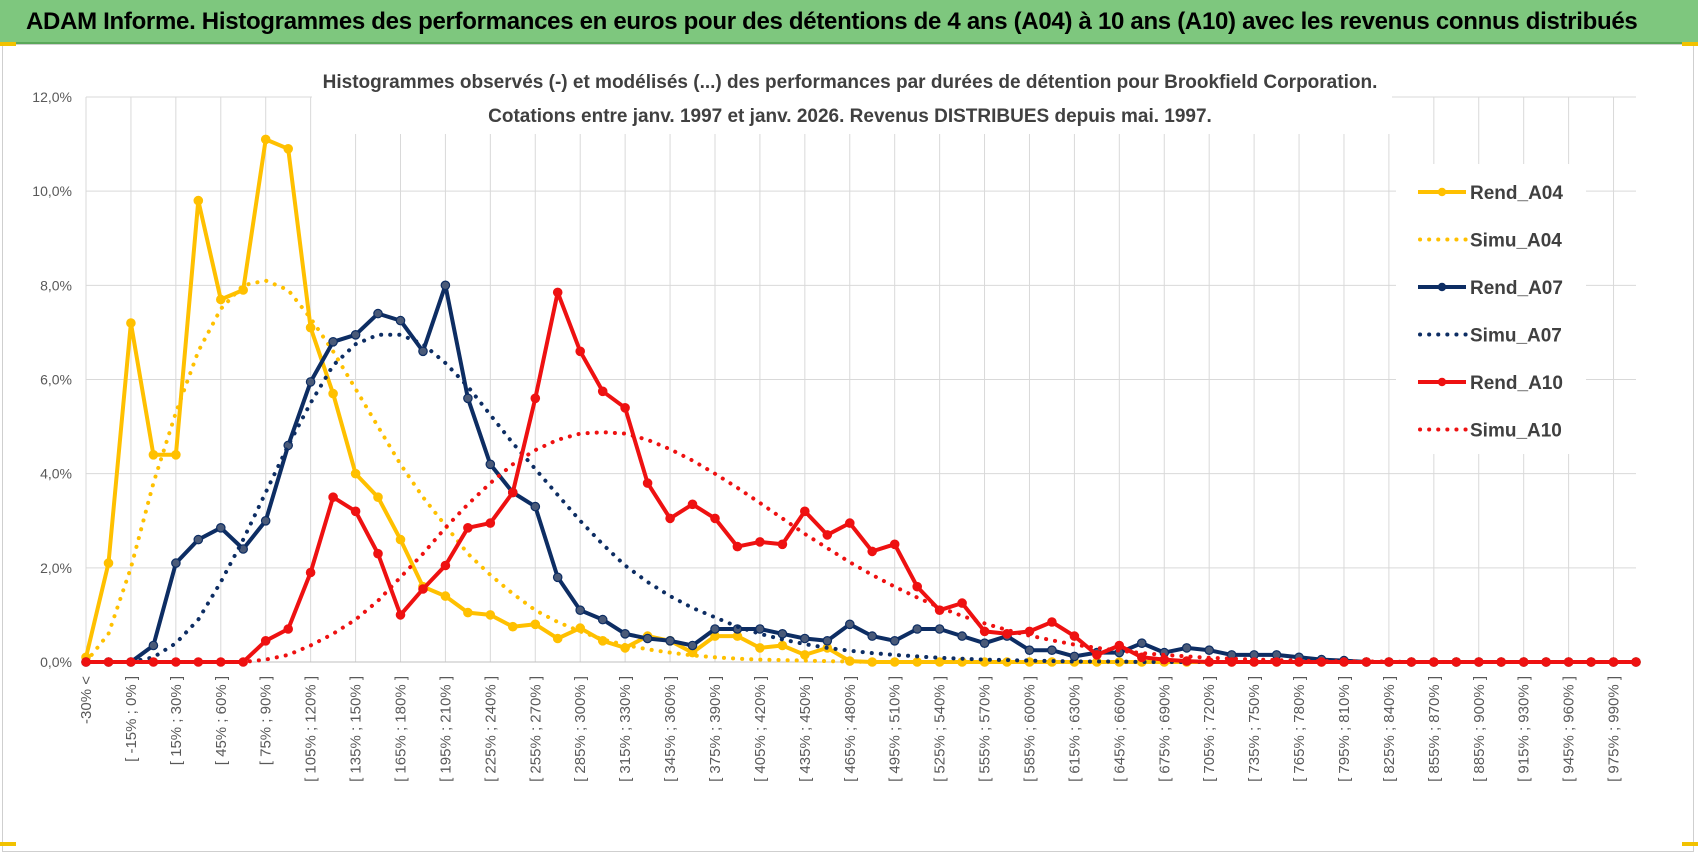  I want to click on title-backdrop, so click(852, 100).